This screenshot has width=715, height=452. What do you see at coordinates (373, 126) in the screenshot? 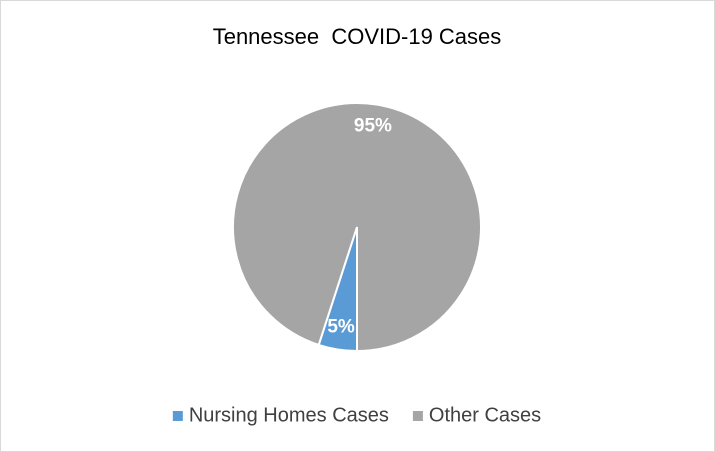
I see `data-label: 95%` at bounding box center [373, 126].